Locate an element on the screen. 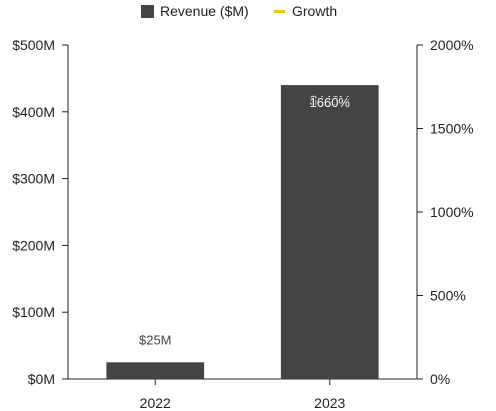 The height and width of the screenshot is (411, 496). legend: Revenue ($M) Growth is located at coordinates (239, 11).